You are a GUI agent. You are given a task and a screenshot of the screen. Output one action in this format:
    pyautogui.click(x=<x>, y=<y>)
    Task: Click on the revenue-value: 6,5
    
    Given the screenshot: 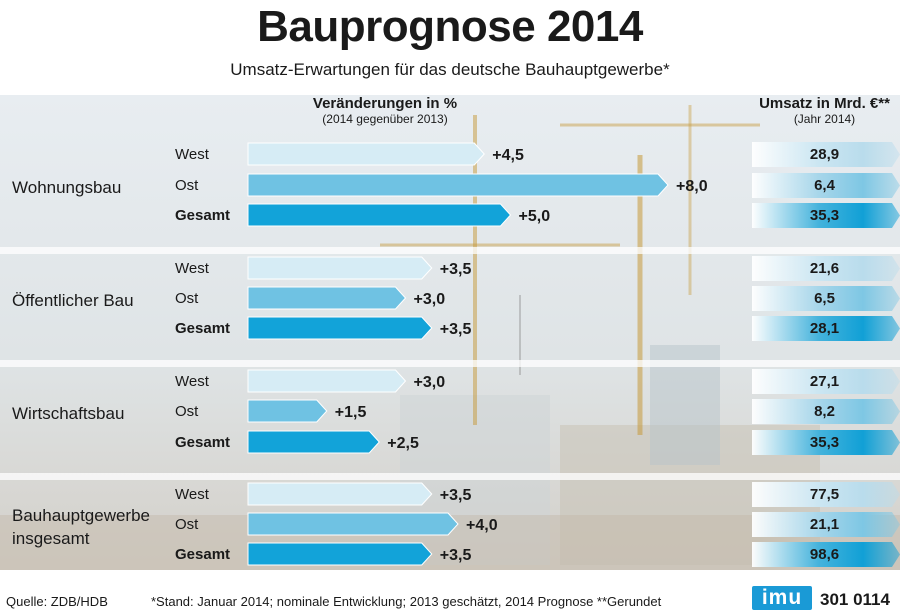 What is the action you would take?
    pyautogui.click(x=824, y=298)
    